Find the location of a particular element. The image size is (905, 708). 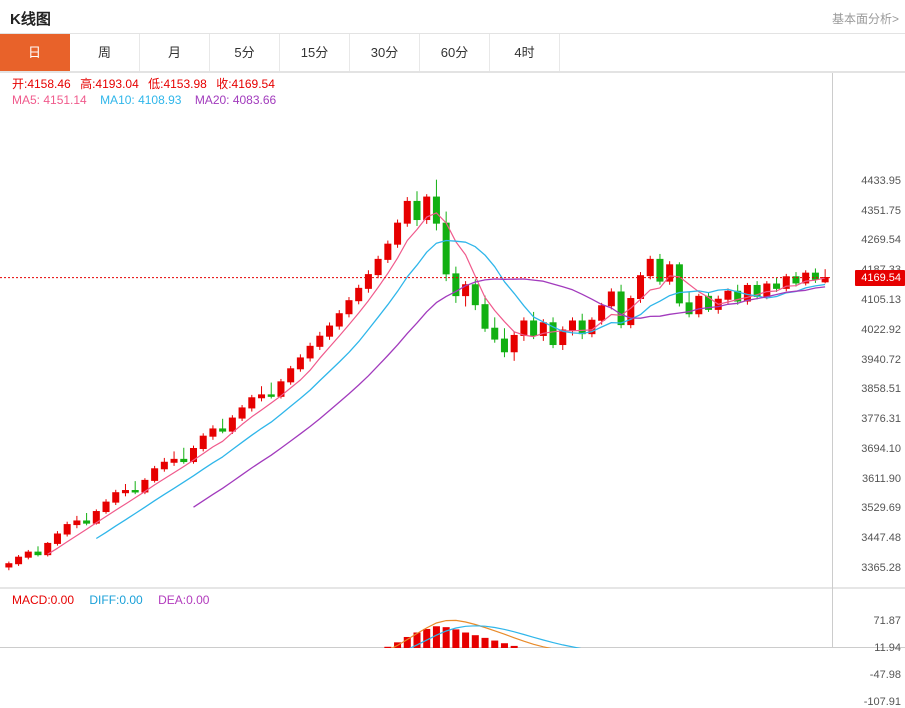

page-header: K线图 基本面分析> is located at coordinates (452, 17).